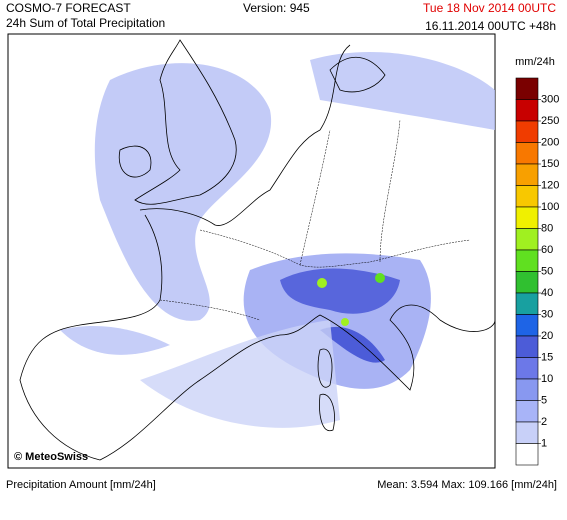 This screenshot has height=520, width=567. I want to click on copyright: © MeteoSwiss, so click(51, 457).